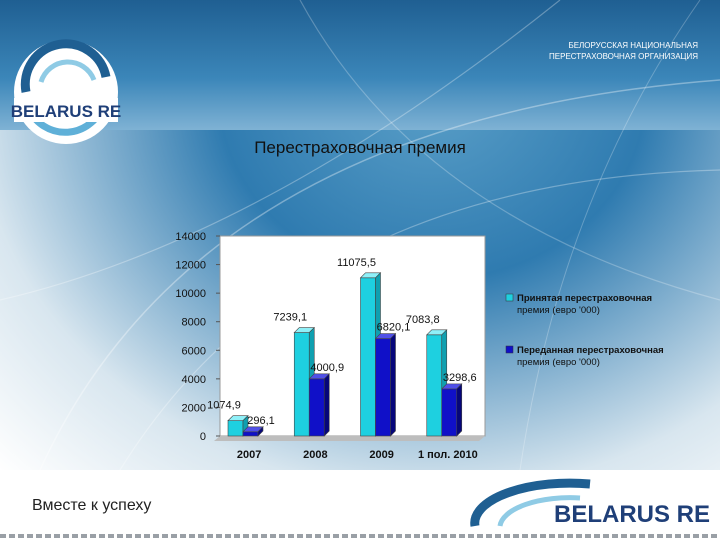  I want to click on y-tick-label: 8000, so click(194, 323).